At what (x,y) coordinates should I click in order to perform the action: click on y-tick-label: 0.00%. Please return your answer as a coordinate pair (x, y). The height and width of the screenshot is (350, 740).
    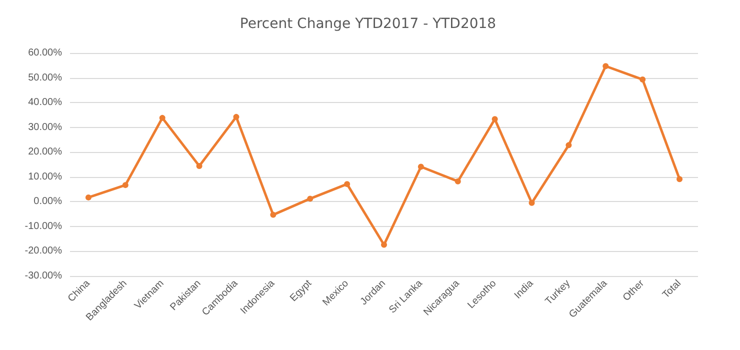
    Looking at the image, I should click on (48, 202).